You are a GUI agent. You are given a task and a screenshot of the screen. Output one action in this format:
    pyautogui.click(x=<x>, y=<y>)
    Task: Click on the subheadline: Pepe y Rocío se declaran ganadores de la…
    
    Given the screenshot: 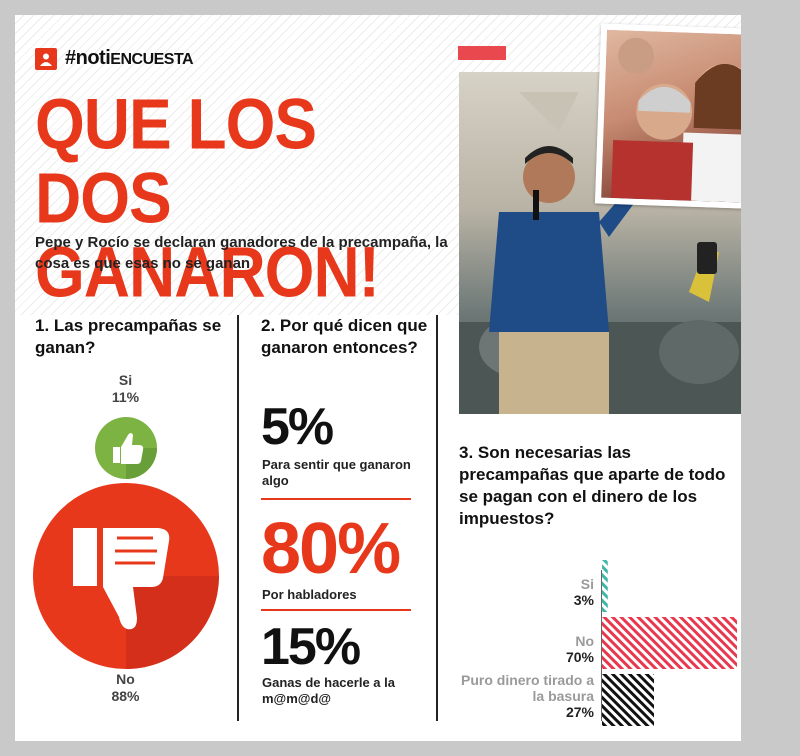 What is the action you would take?
    pyautogui.click(x=241, y=253)
    